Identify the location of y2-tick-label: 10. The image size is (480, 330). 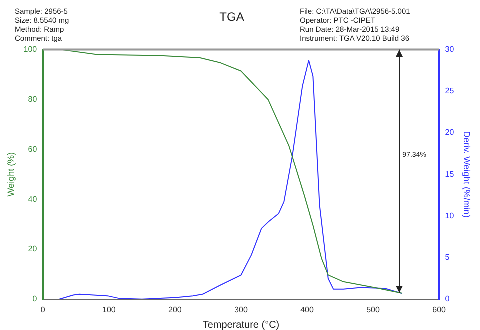
(450, 215).